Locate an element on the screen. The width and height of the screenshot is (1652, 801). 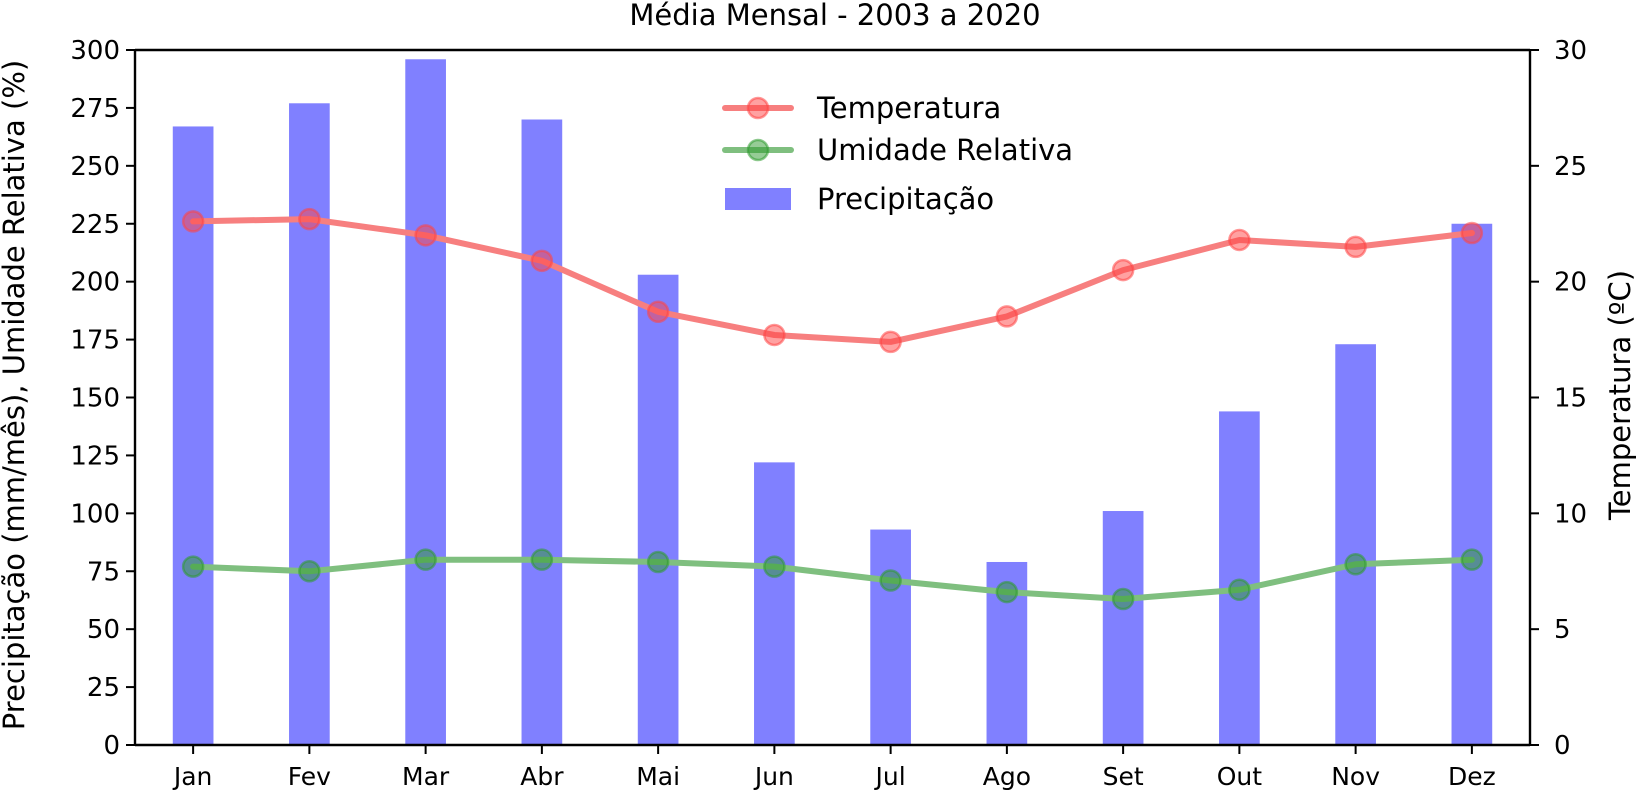
legend: Temperatura Umidade Relativa Precipitação is located at coordinates (897, 153).